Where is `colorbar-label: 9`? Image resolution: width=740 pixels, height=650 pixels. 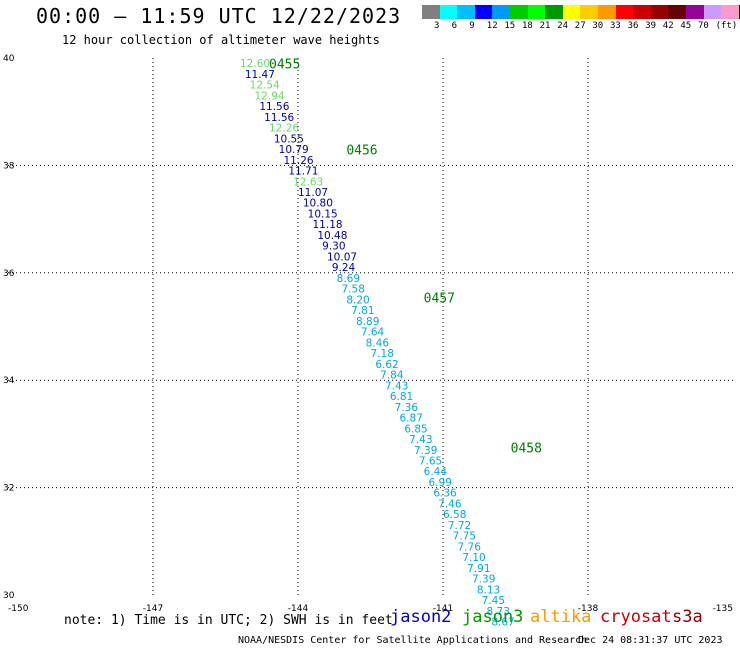
colorbar-label: 9 is located at coordinates (472, 26).